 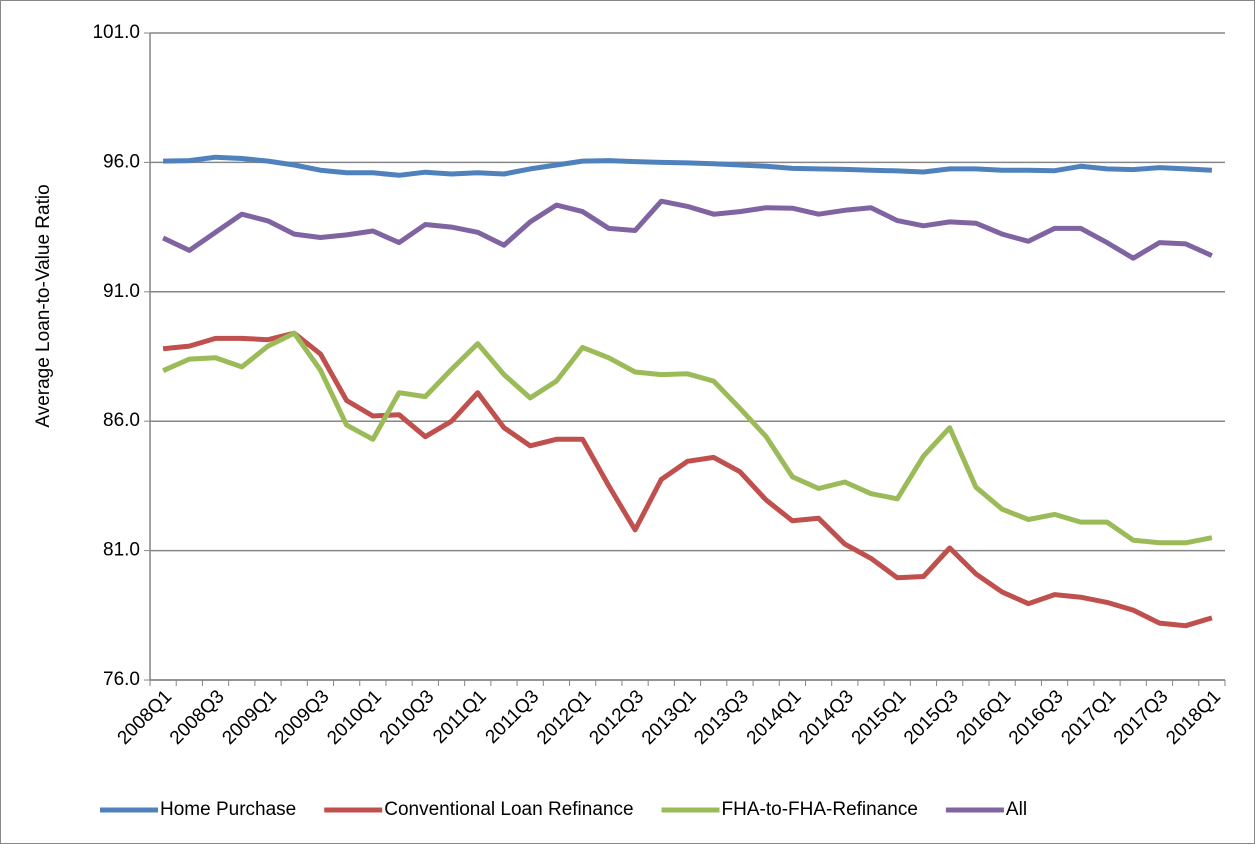 I want to click on y-tick-label: 81.0, so click(x=121, y=550).